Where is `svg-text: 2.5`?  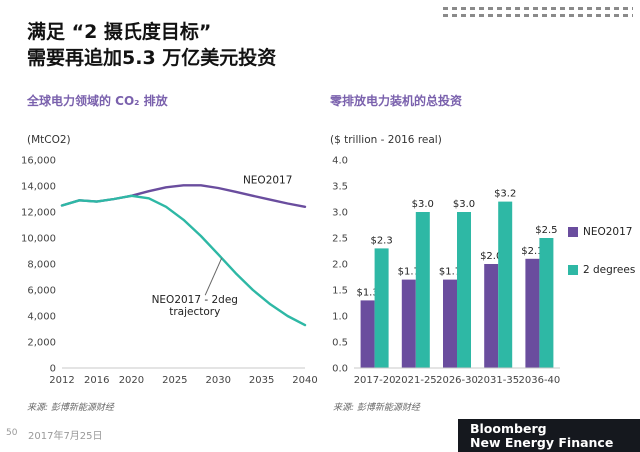 svg-text: 2.5 is located at coordinates (340, 239).